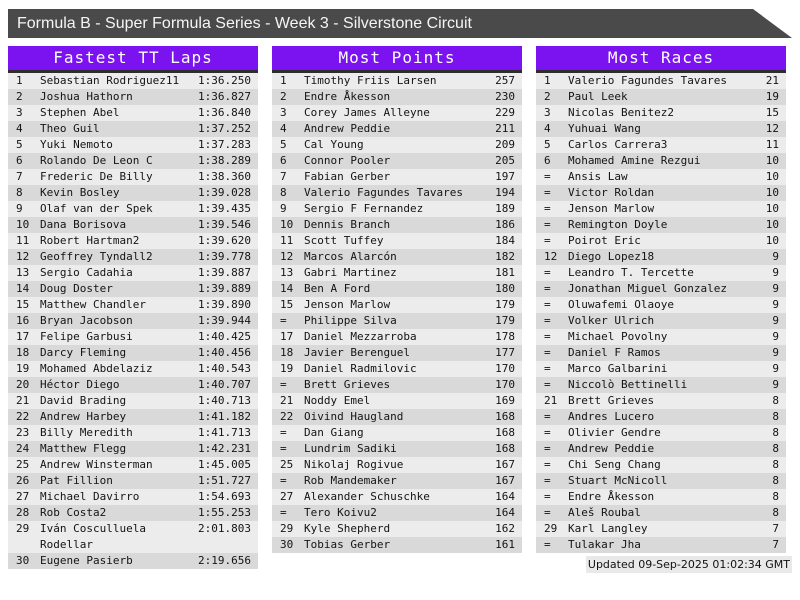  I want to click on rank-cell: 17, so click(23, 336).